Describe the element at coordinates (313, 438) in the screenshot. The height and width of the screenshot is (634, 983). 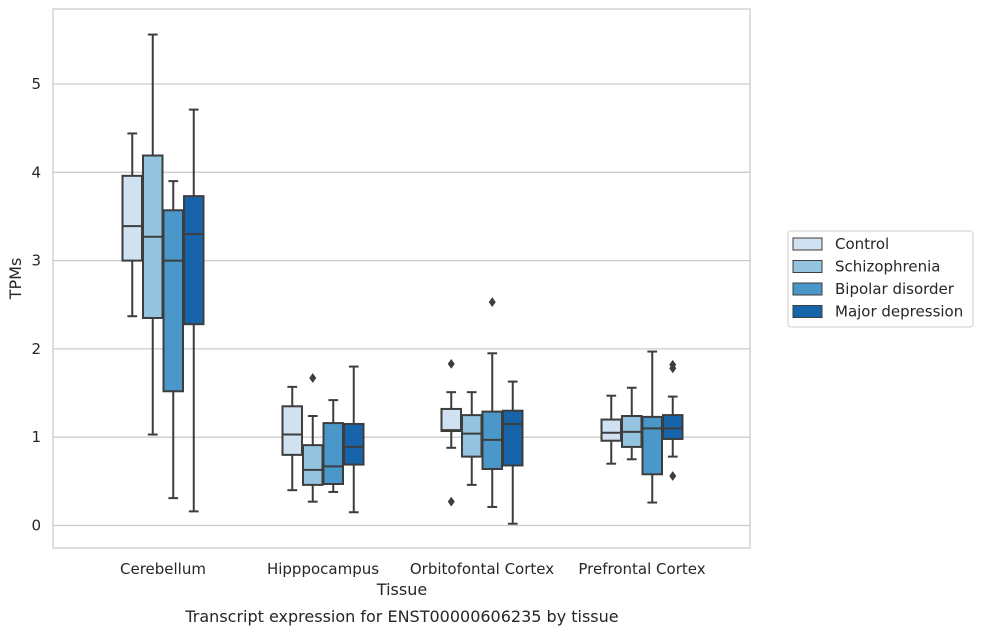
I see `box-schizophrenia` at that location.